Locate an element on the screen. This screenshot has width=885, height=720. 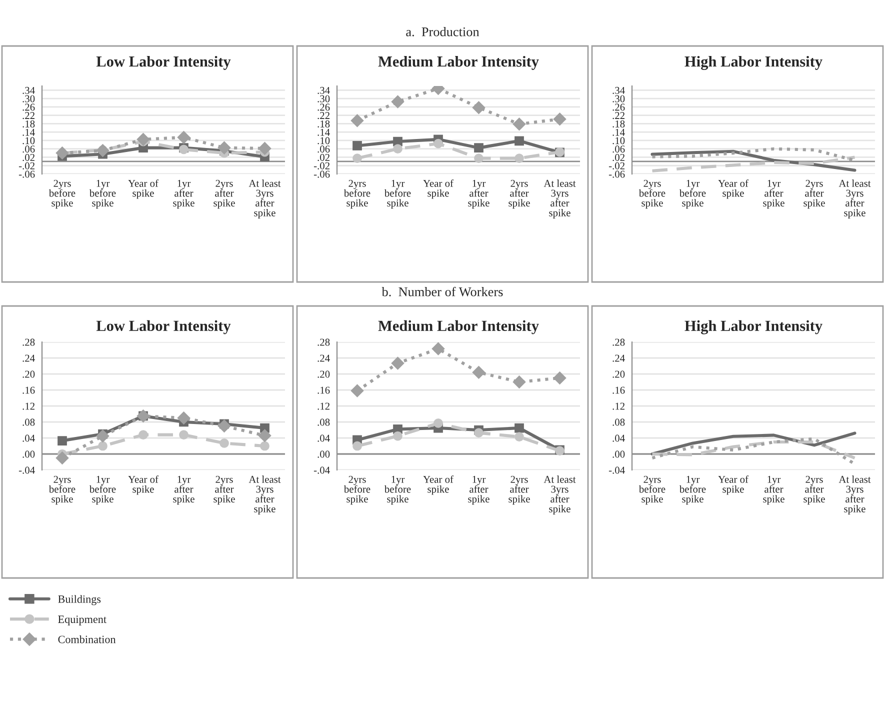
legend-label: Buildings is located at coordinates (79, 600).